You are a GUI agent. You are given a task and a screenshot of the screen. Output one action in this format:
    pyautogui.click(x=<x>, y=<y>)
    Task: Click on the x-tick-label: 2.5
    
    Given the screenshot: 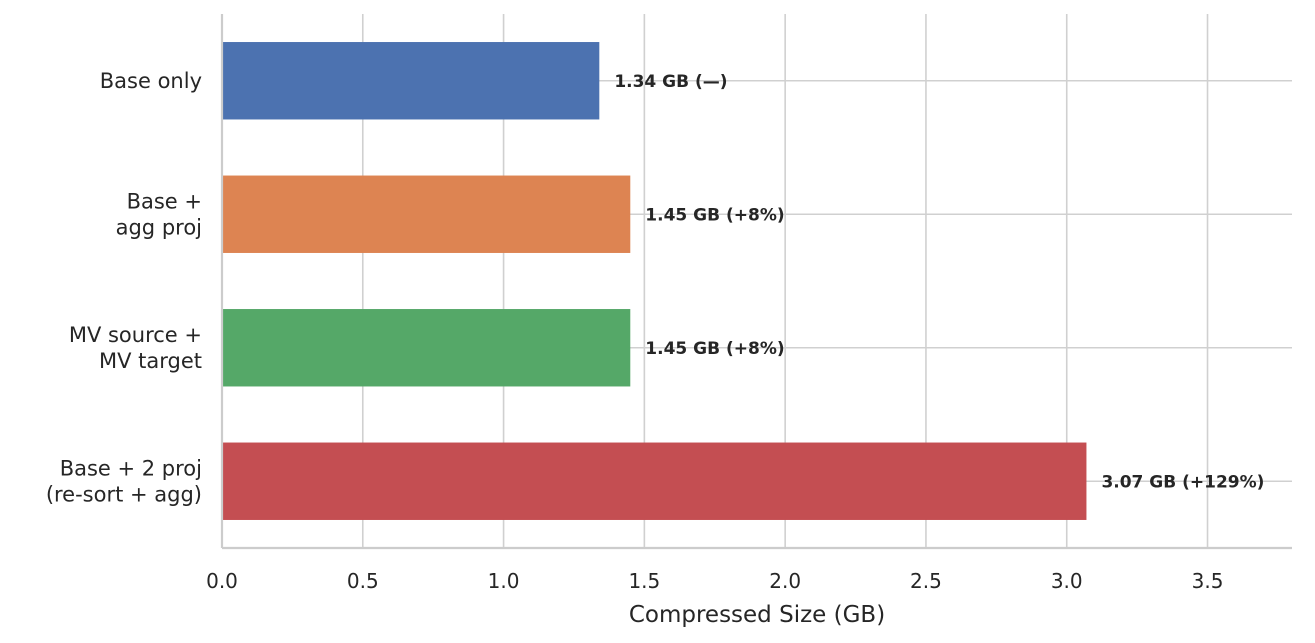 What is the action you would take?
    pyautogui.click(x=926, y=581)
    